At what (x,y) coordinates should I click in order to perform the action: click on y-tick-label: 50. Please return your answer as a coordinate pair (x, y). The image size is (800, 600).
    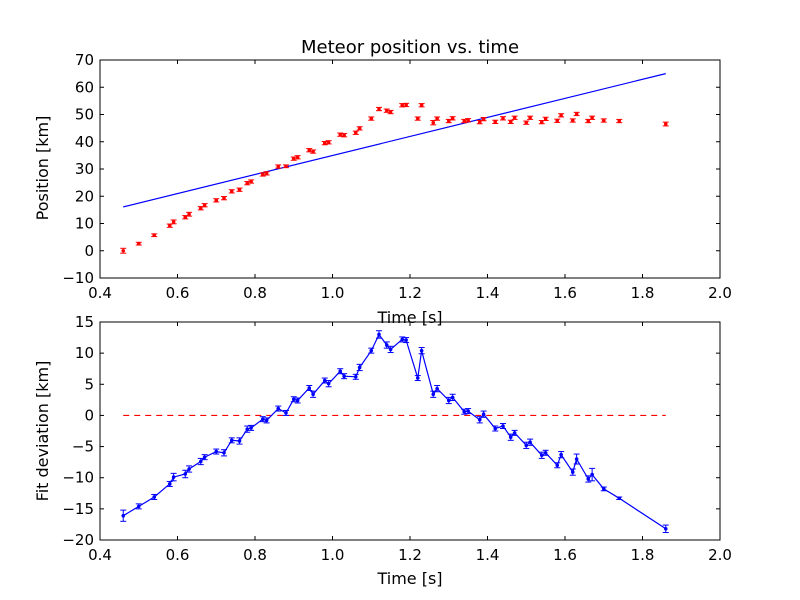
    Looking at the image, I should click on (84, 115).